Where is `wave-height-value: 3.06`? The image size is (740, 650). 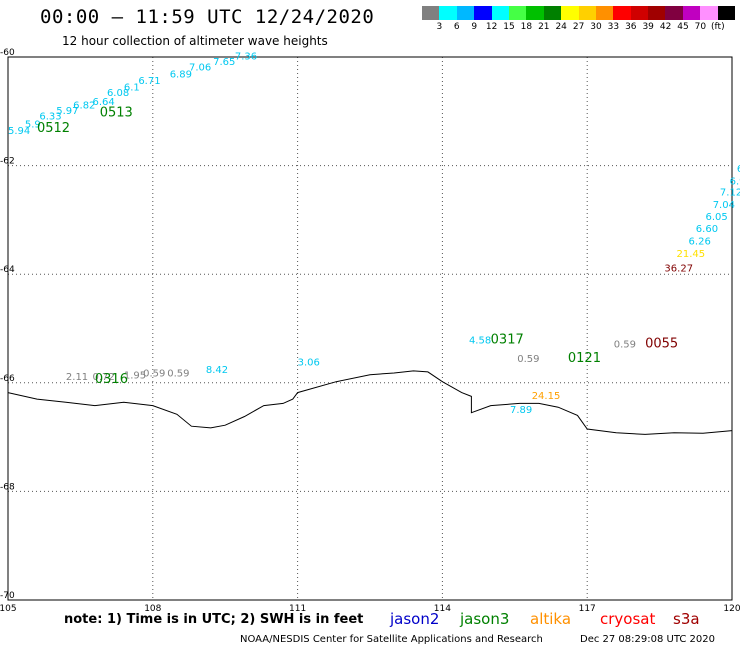
wave-height-value: 3.06 is located at coordinates (309, 362).